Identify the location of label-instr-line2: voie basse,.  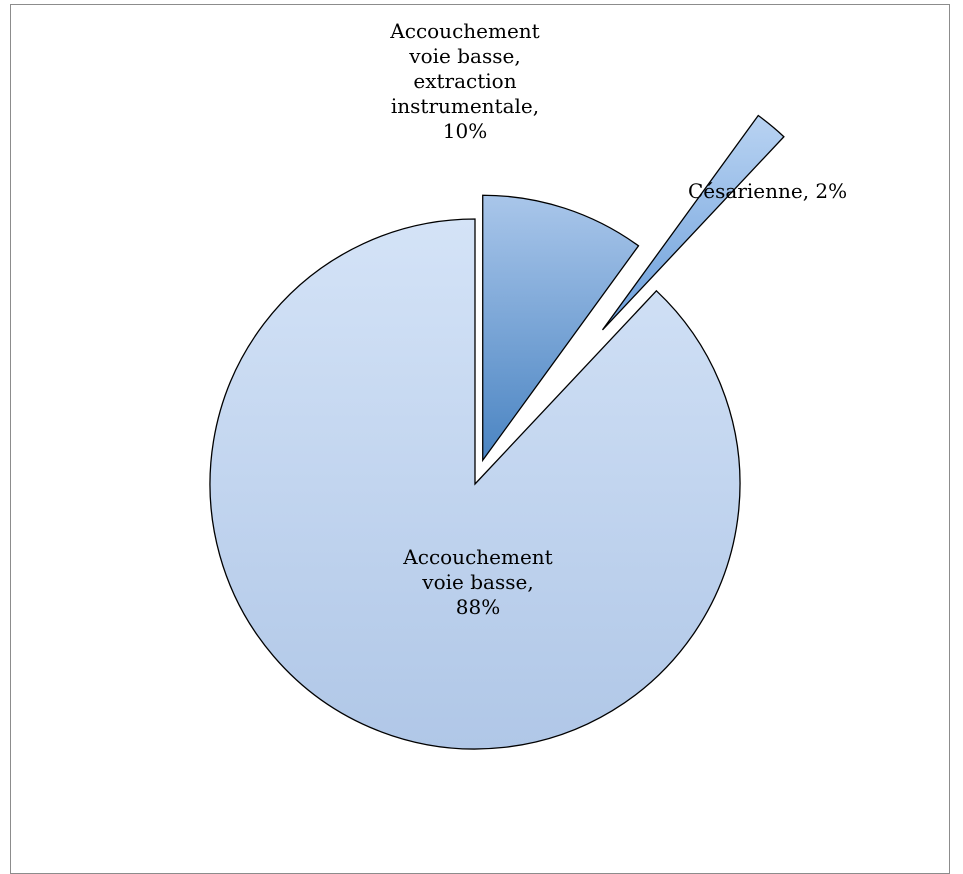
(465, 56).